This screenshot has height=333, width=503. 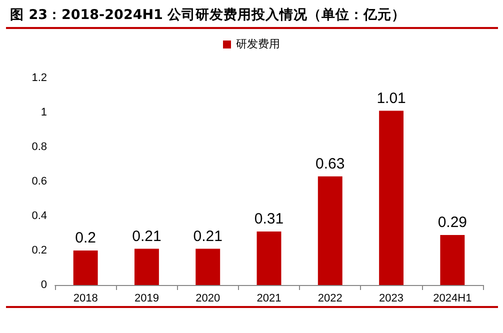 I want to click on y-tick-label: 1, so click(x=43, y=112).